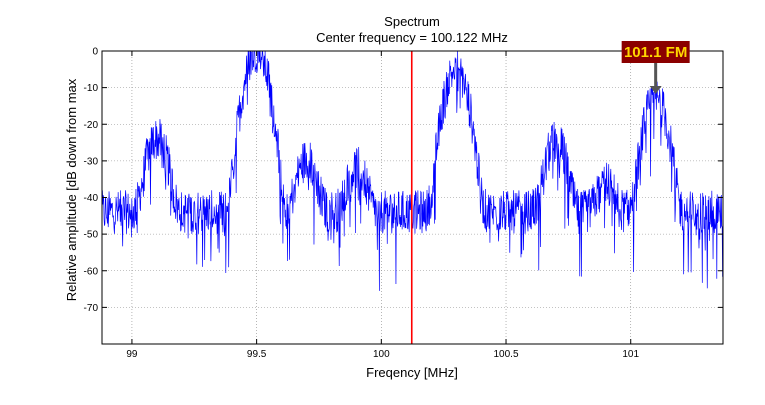 Image resolution: width=765 pixels, height=405 pixels. What do you see at coordinates (91, 161) in the screenshot?
I see `y-tick-label: -30` at bounding box center [91, 161].